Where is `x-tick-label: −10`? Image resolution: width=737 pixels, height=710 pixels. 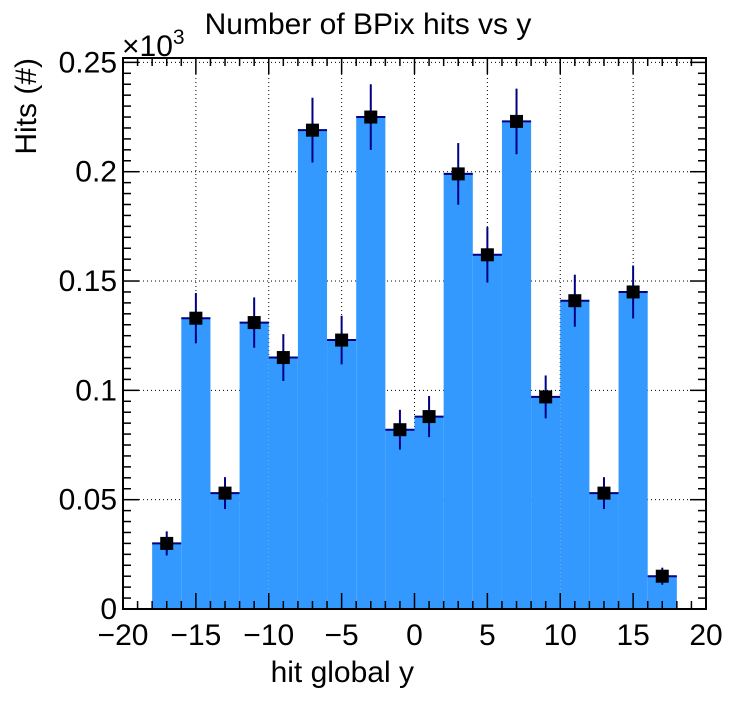 x-tick-label: −10 is located at coordinates (268, 635).